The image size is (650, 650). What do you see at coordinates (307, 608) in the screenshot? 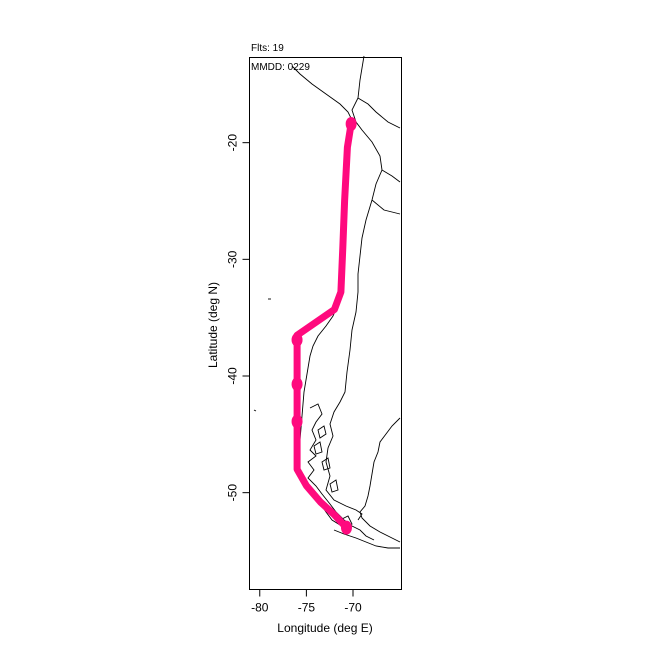
I see `x-tick-label: -75` at bounding box center [307, 608].